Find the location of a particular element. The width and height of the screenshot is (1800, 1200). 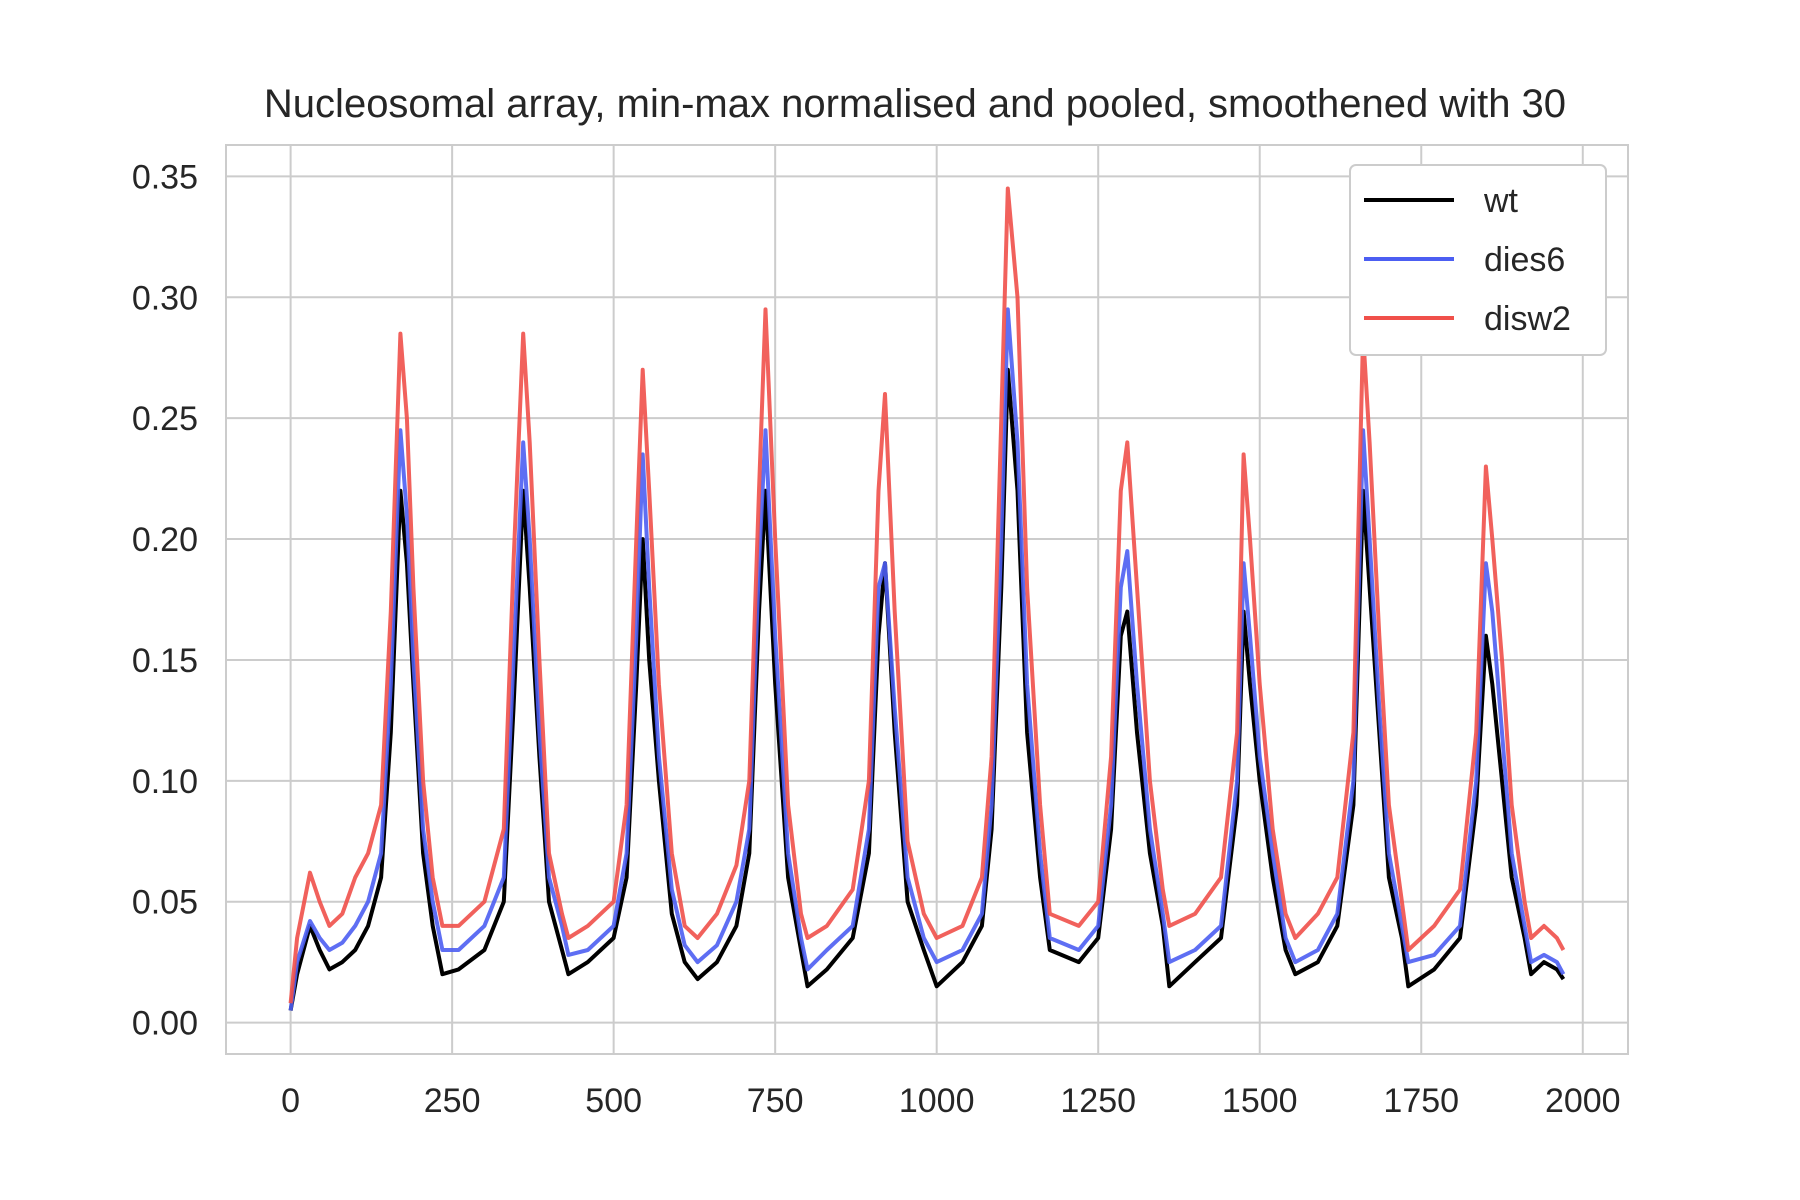

legend-label-wt: wt is located at coordinates (1501, 201).